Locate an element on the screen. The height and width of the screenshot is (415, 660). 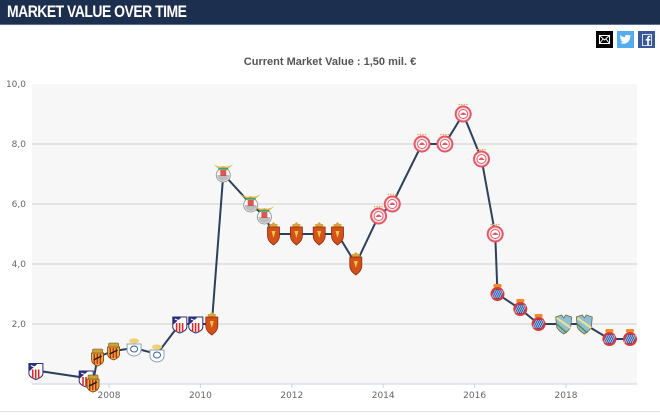
share-email-button is located at coordinates (604, 39).